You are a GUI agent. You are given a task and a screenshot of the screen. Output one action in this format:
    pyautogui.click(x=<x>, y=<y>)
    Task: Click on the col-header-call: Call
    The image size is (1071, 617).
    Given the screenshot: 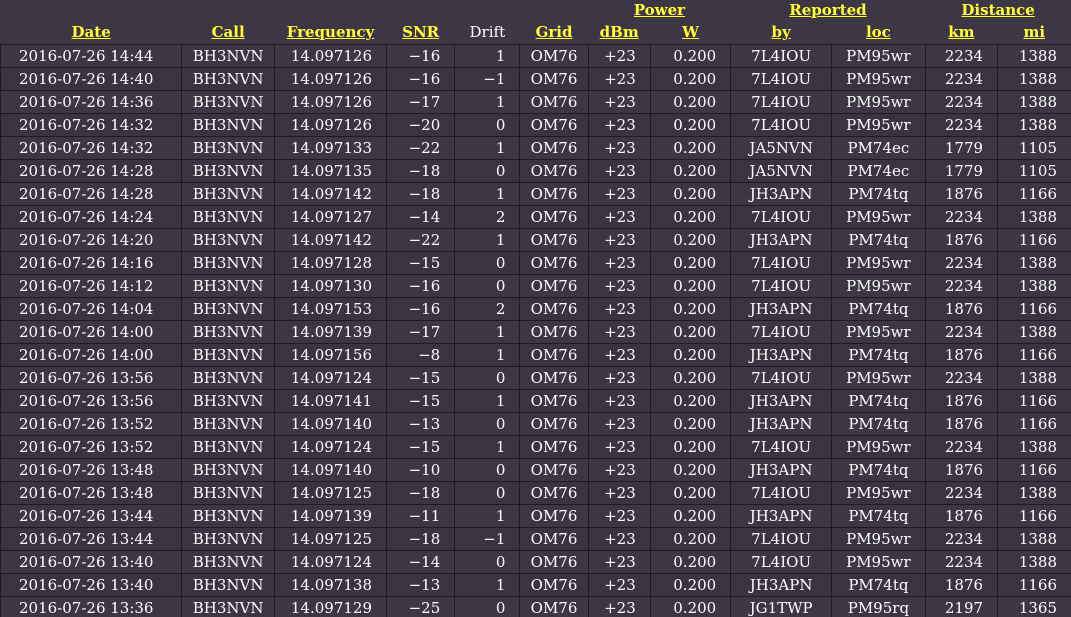 What is the action you would take?
    pyautogui.click(x=228, y=33)
    